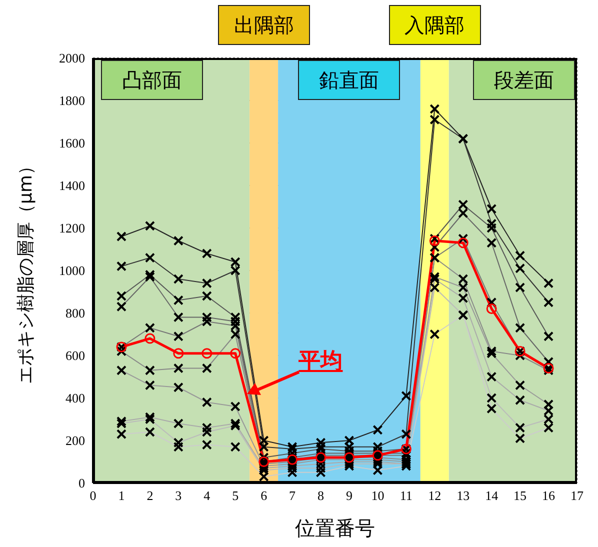  What do you see at coordinates (463, 496) in the screenshot?
I see `x-tick-label: 13` at bounding box center [463, 496].